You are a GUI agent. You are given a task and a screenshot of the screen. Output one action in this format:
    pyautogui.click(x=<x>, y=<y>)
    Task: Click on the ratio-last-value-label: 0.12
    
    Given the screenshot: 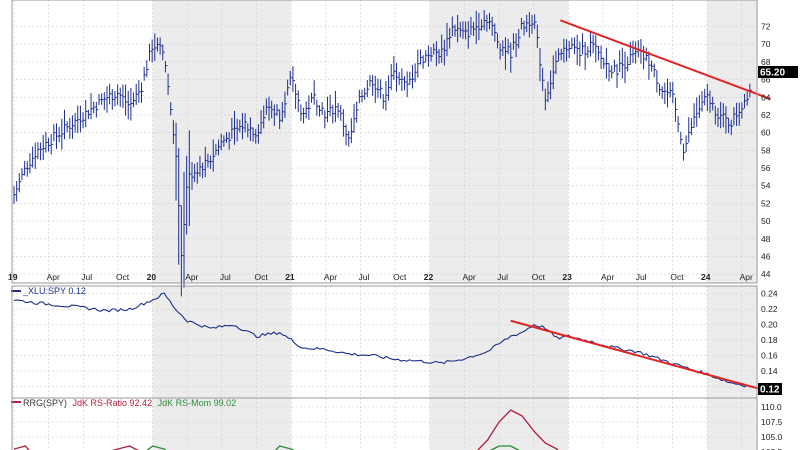 What is the action you would take?
    pyautogui.click(x=770, y=390)
    